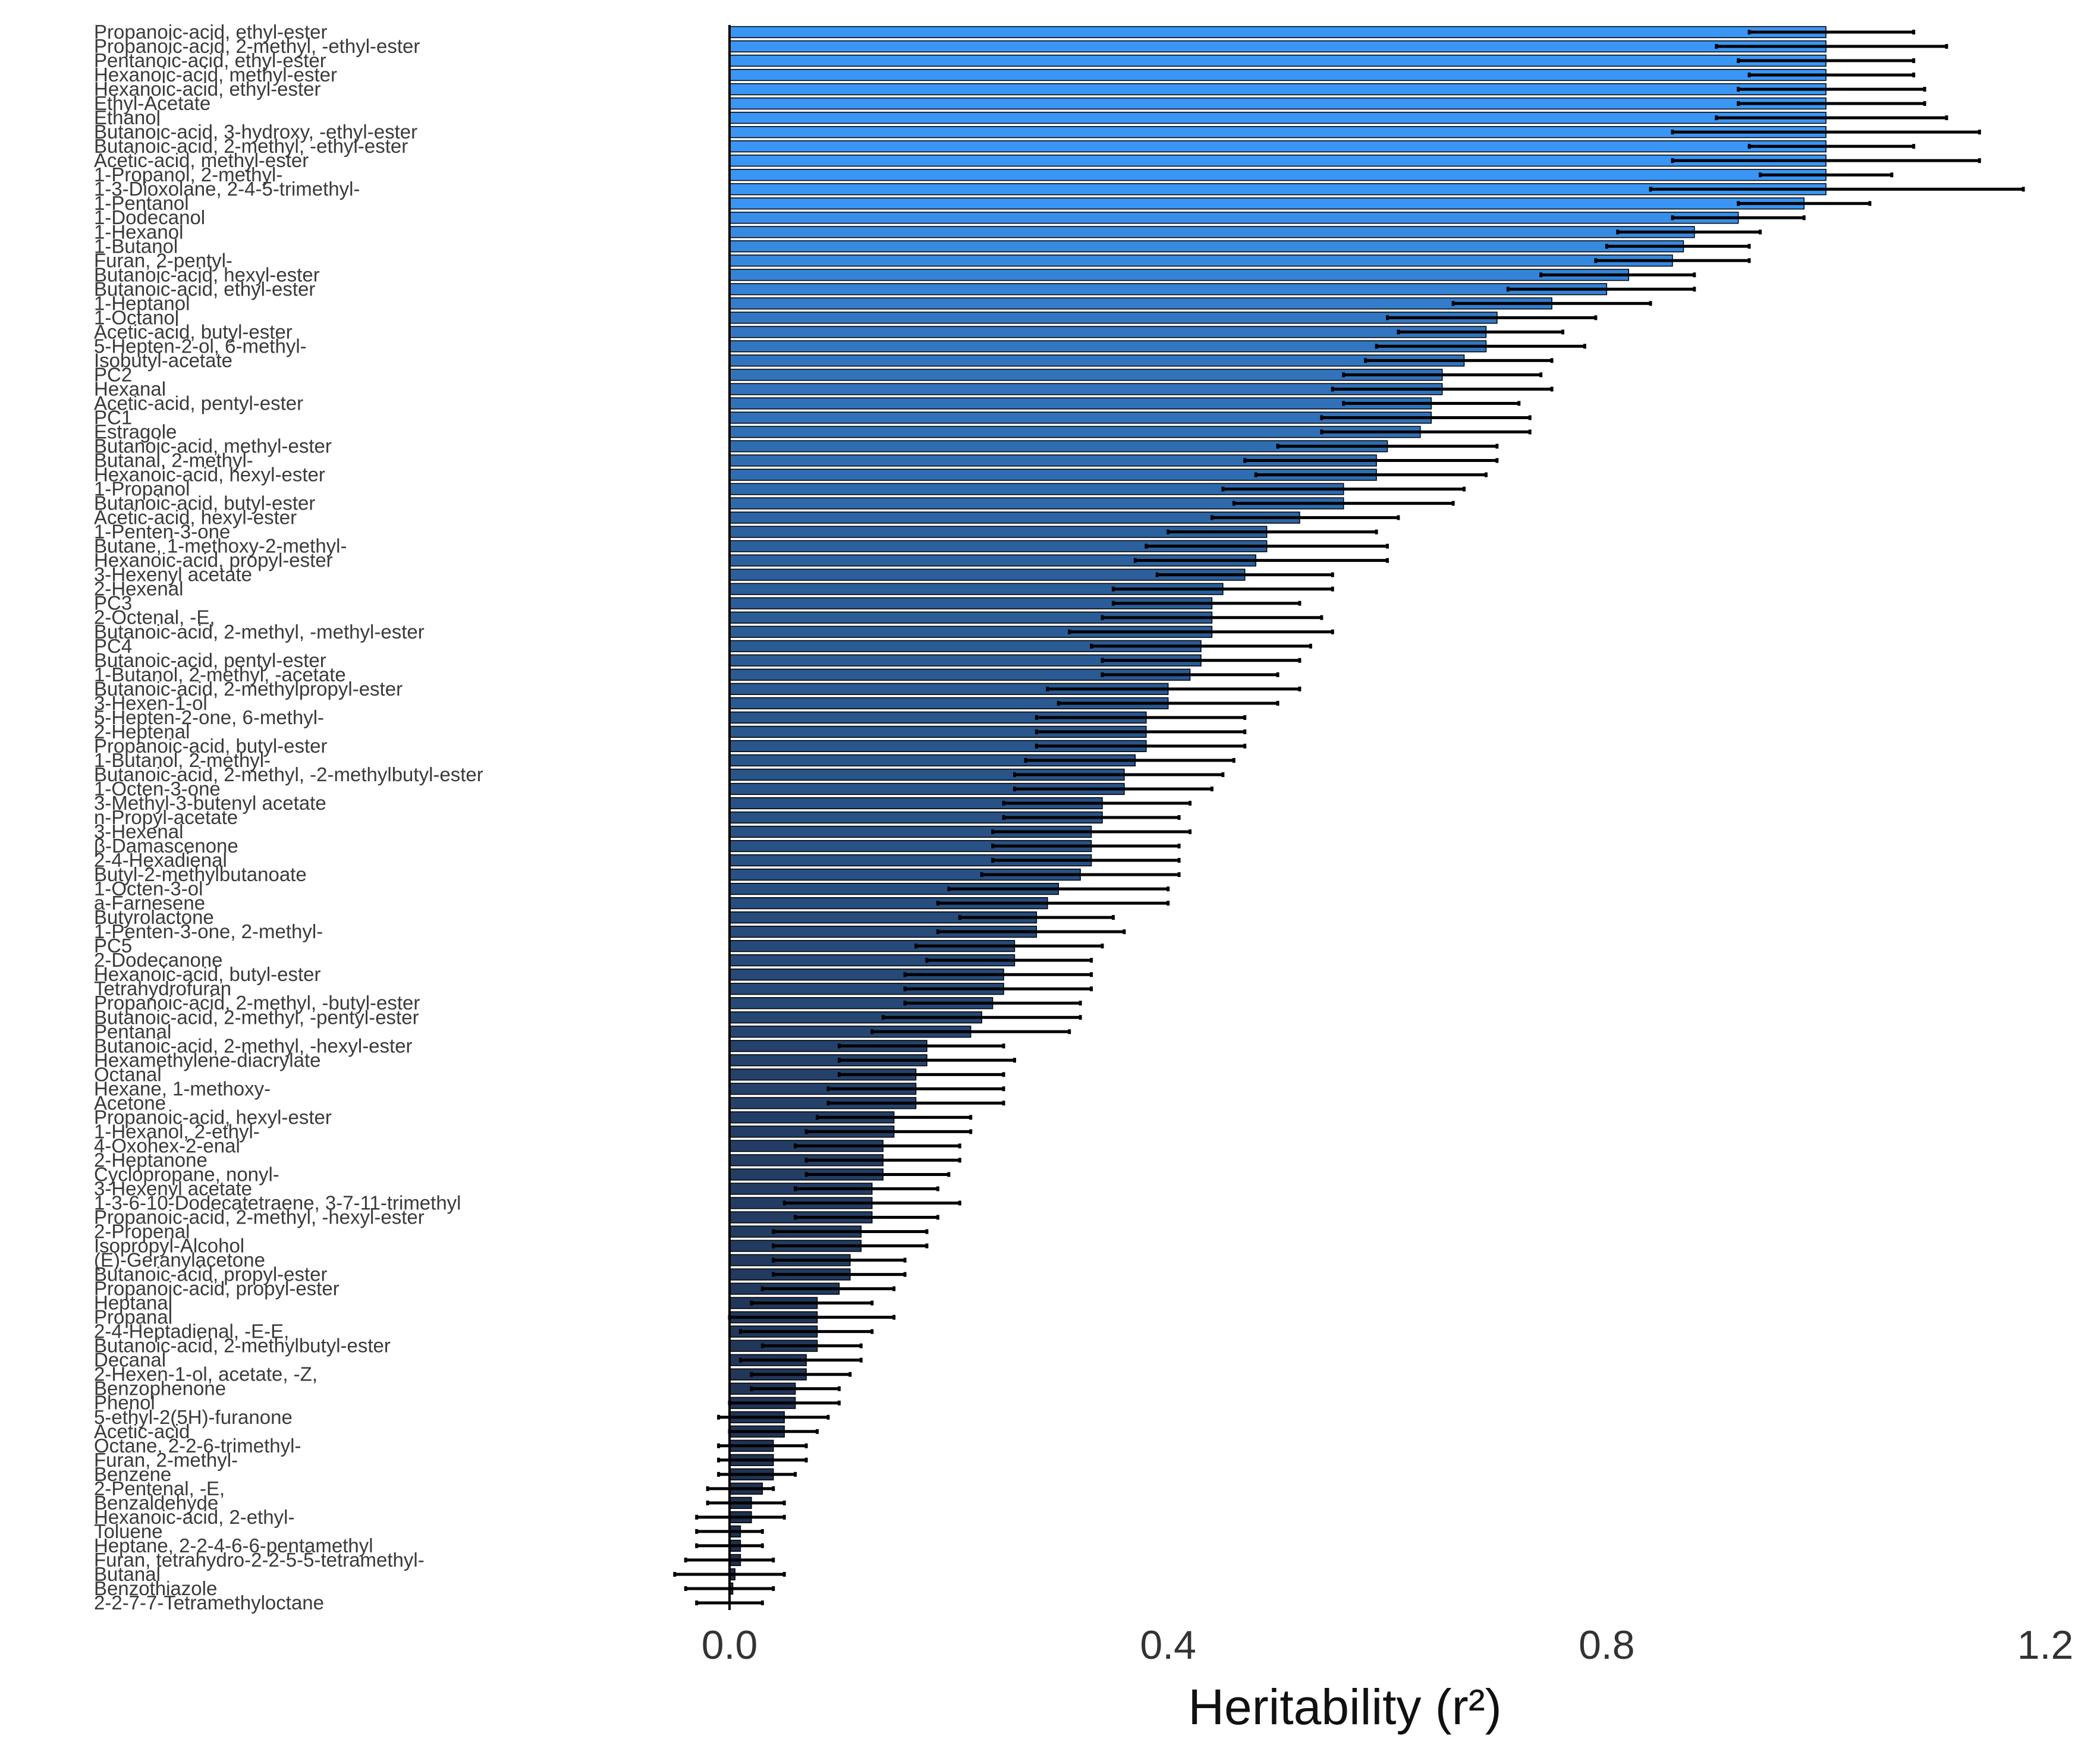  I want to click on category-label: PC3, so click(113, 603).